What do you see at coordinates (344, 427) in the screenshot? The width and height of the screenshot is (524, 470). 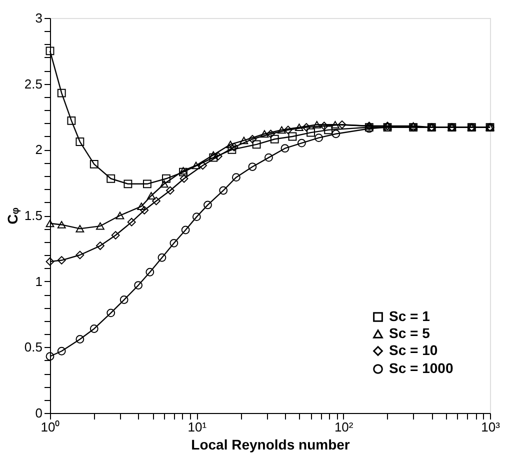 I see `x-tick-label: 10²` at bounding box center [344, 427].